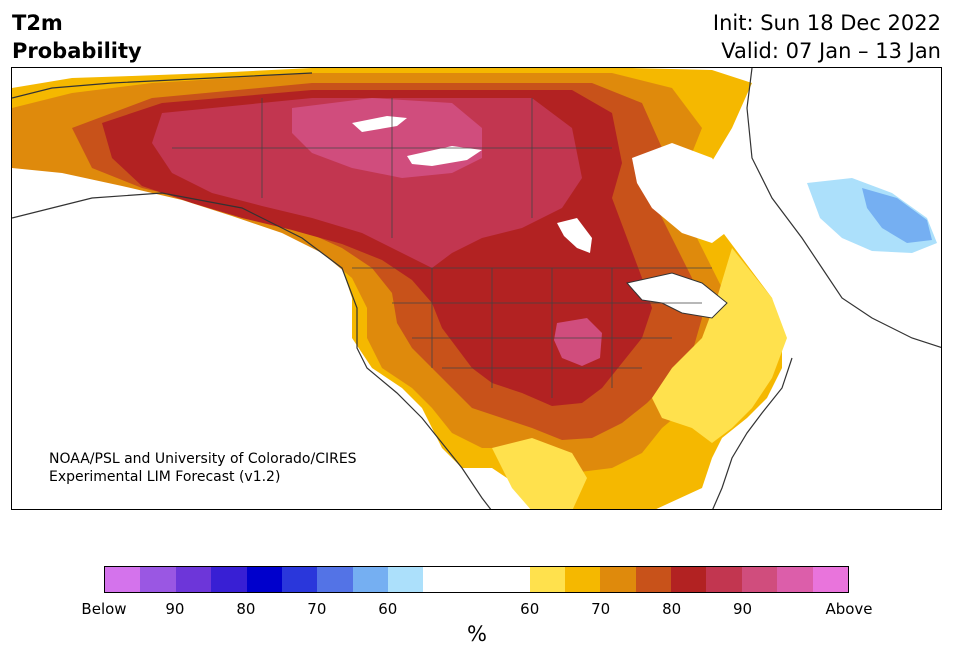  Describe the element at coordinates (104, 609) in the screenshot. I see `colorbar-tick-label: Below` at that location.